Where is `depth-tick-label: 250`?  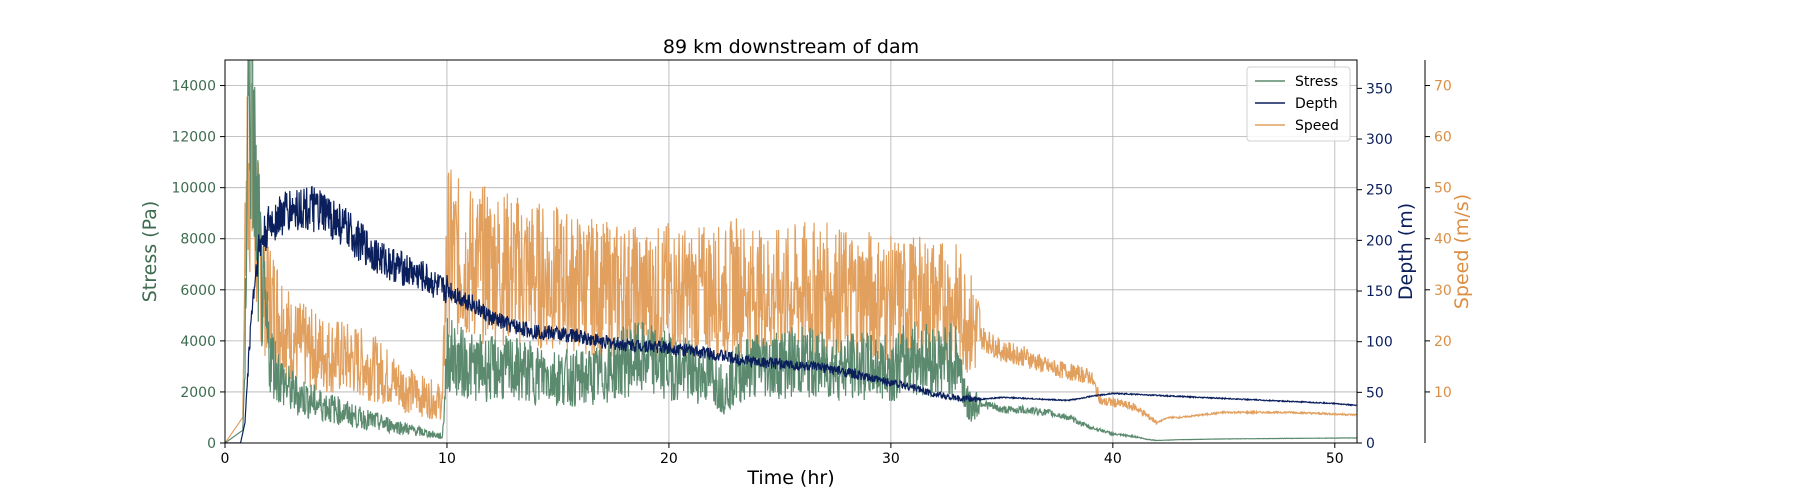
depth-tick-label: 250 is located at coordinates (1379, 191).